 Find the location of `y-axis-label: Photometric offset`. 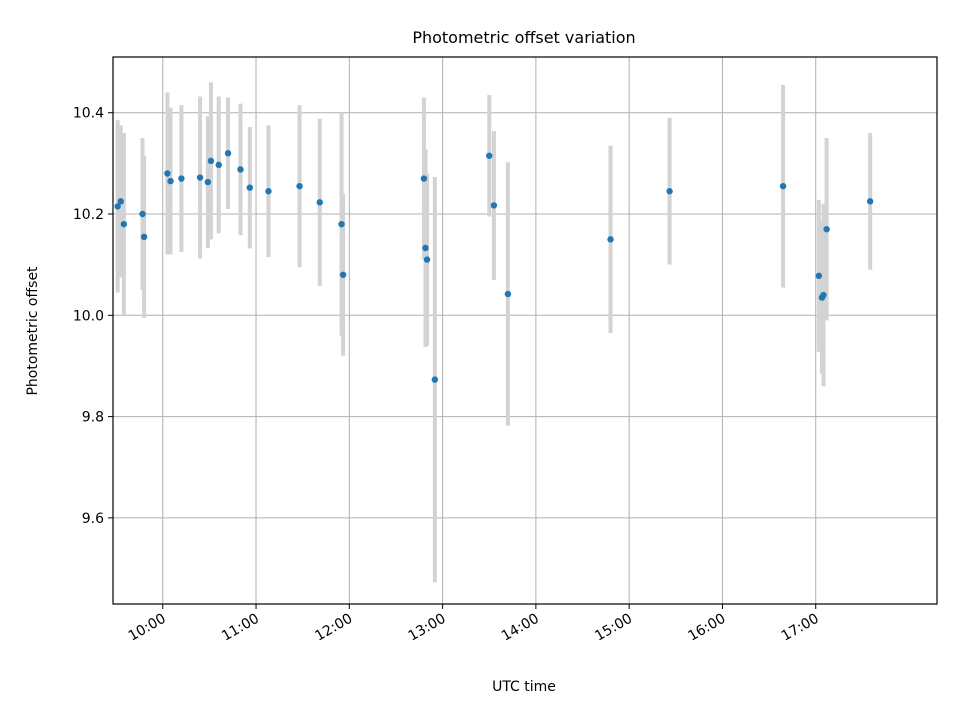

y-axis-label: Photometric offset is located at coordinates (33, 331).